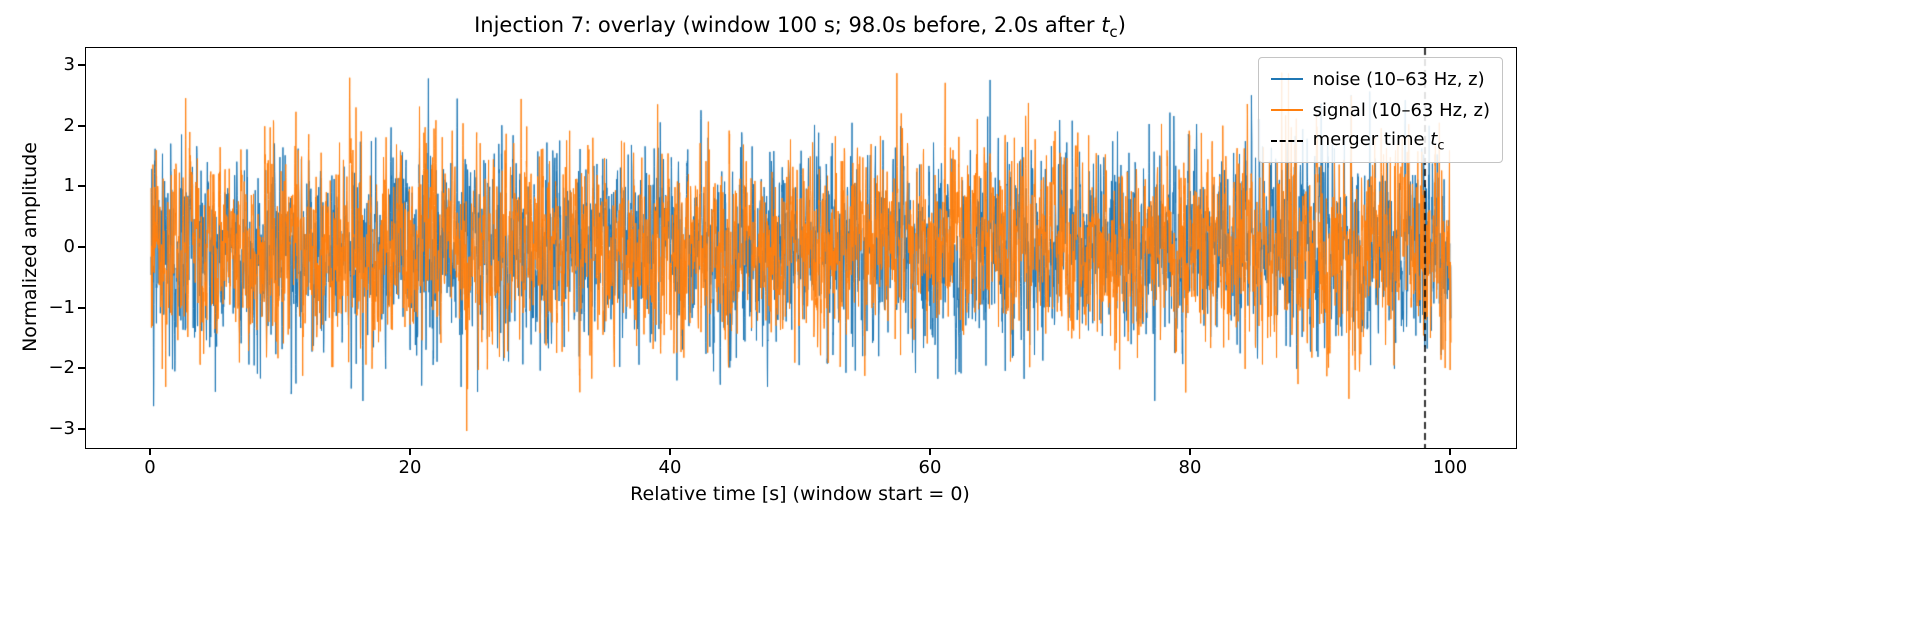 This screenshot has height=640, width=1920. What do you see at coordinates (410, 467) in the screenshot?
I see `x-tick-label: 20` at bounding box center [410, 467].